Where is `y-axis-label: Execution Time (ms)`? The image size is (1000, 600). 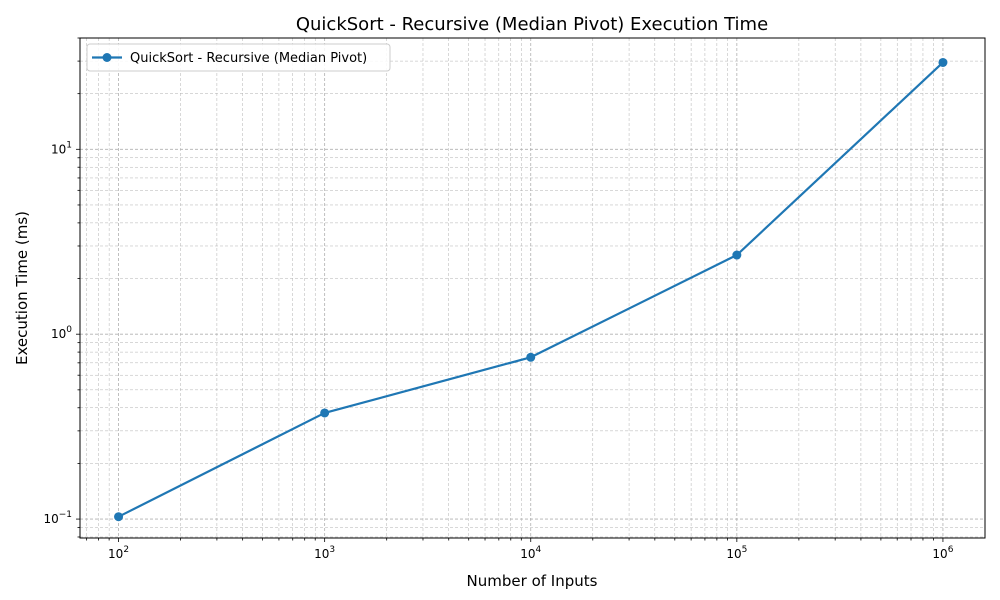
y-axis-label: Execution Time (ms) is located at coordinates (22, 288).